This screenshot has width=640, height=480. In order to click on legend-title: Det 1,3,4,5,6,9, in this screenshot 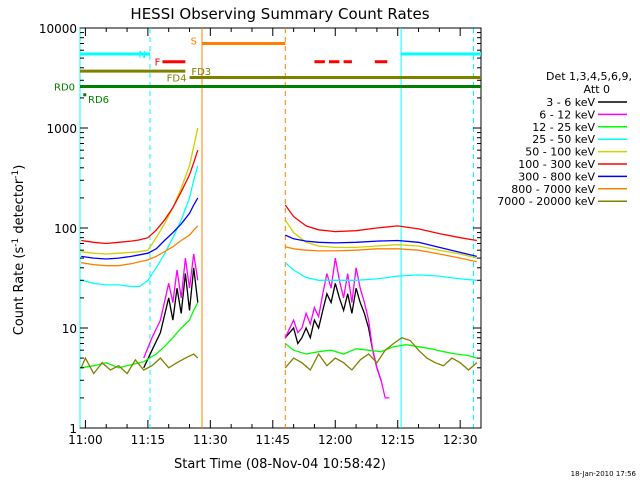, I will do `click(589, 76)`.